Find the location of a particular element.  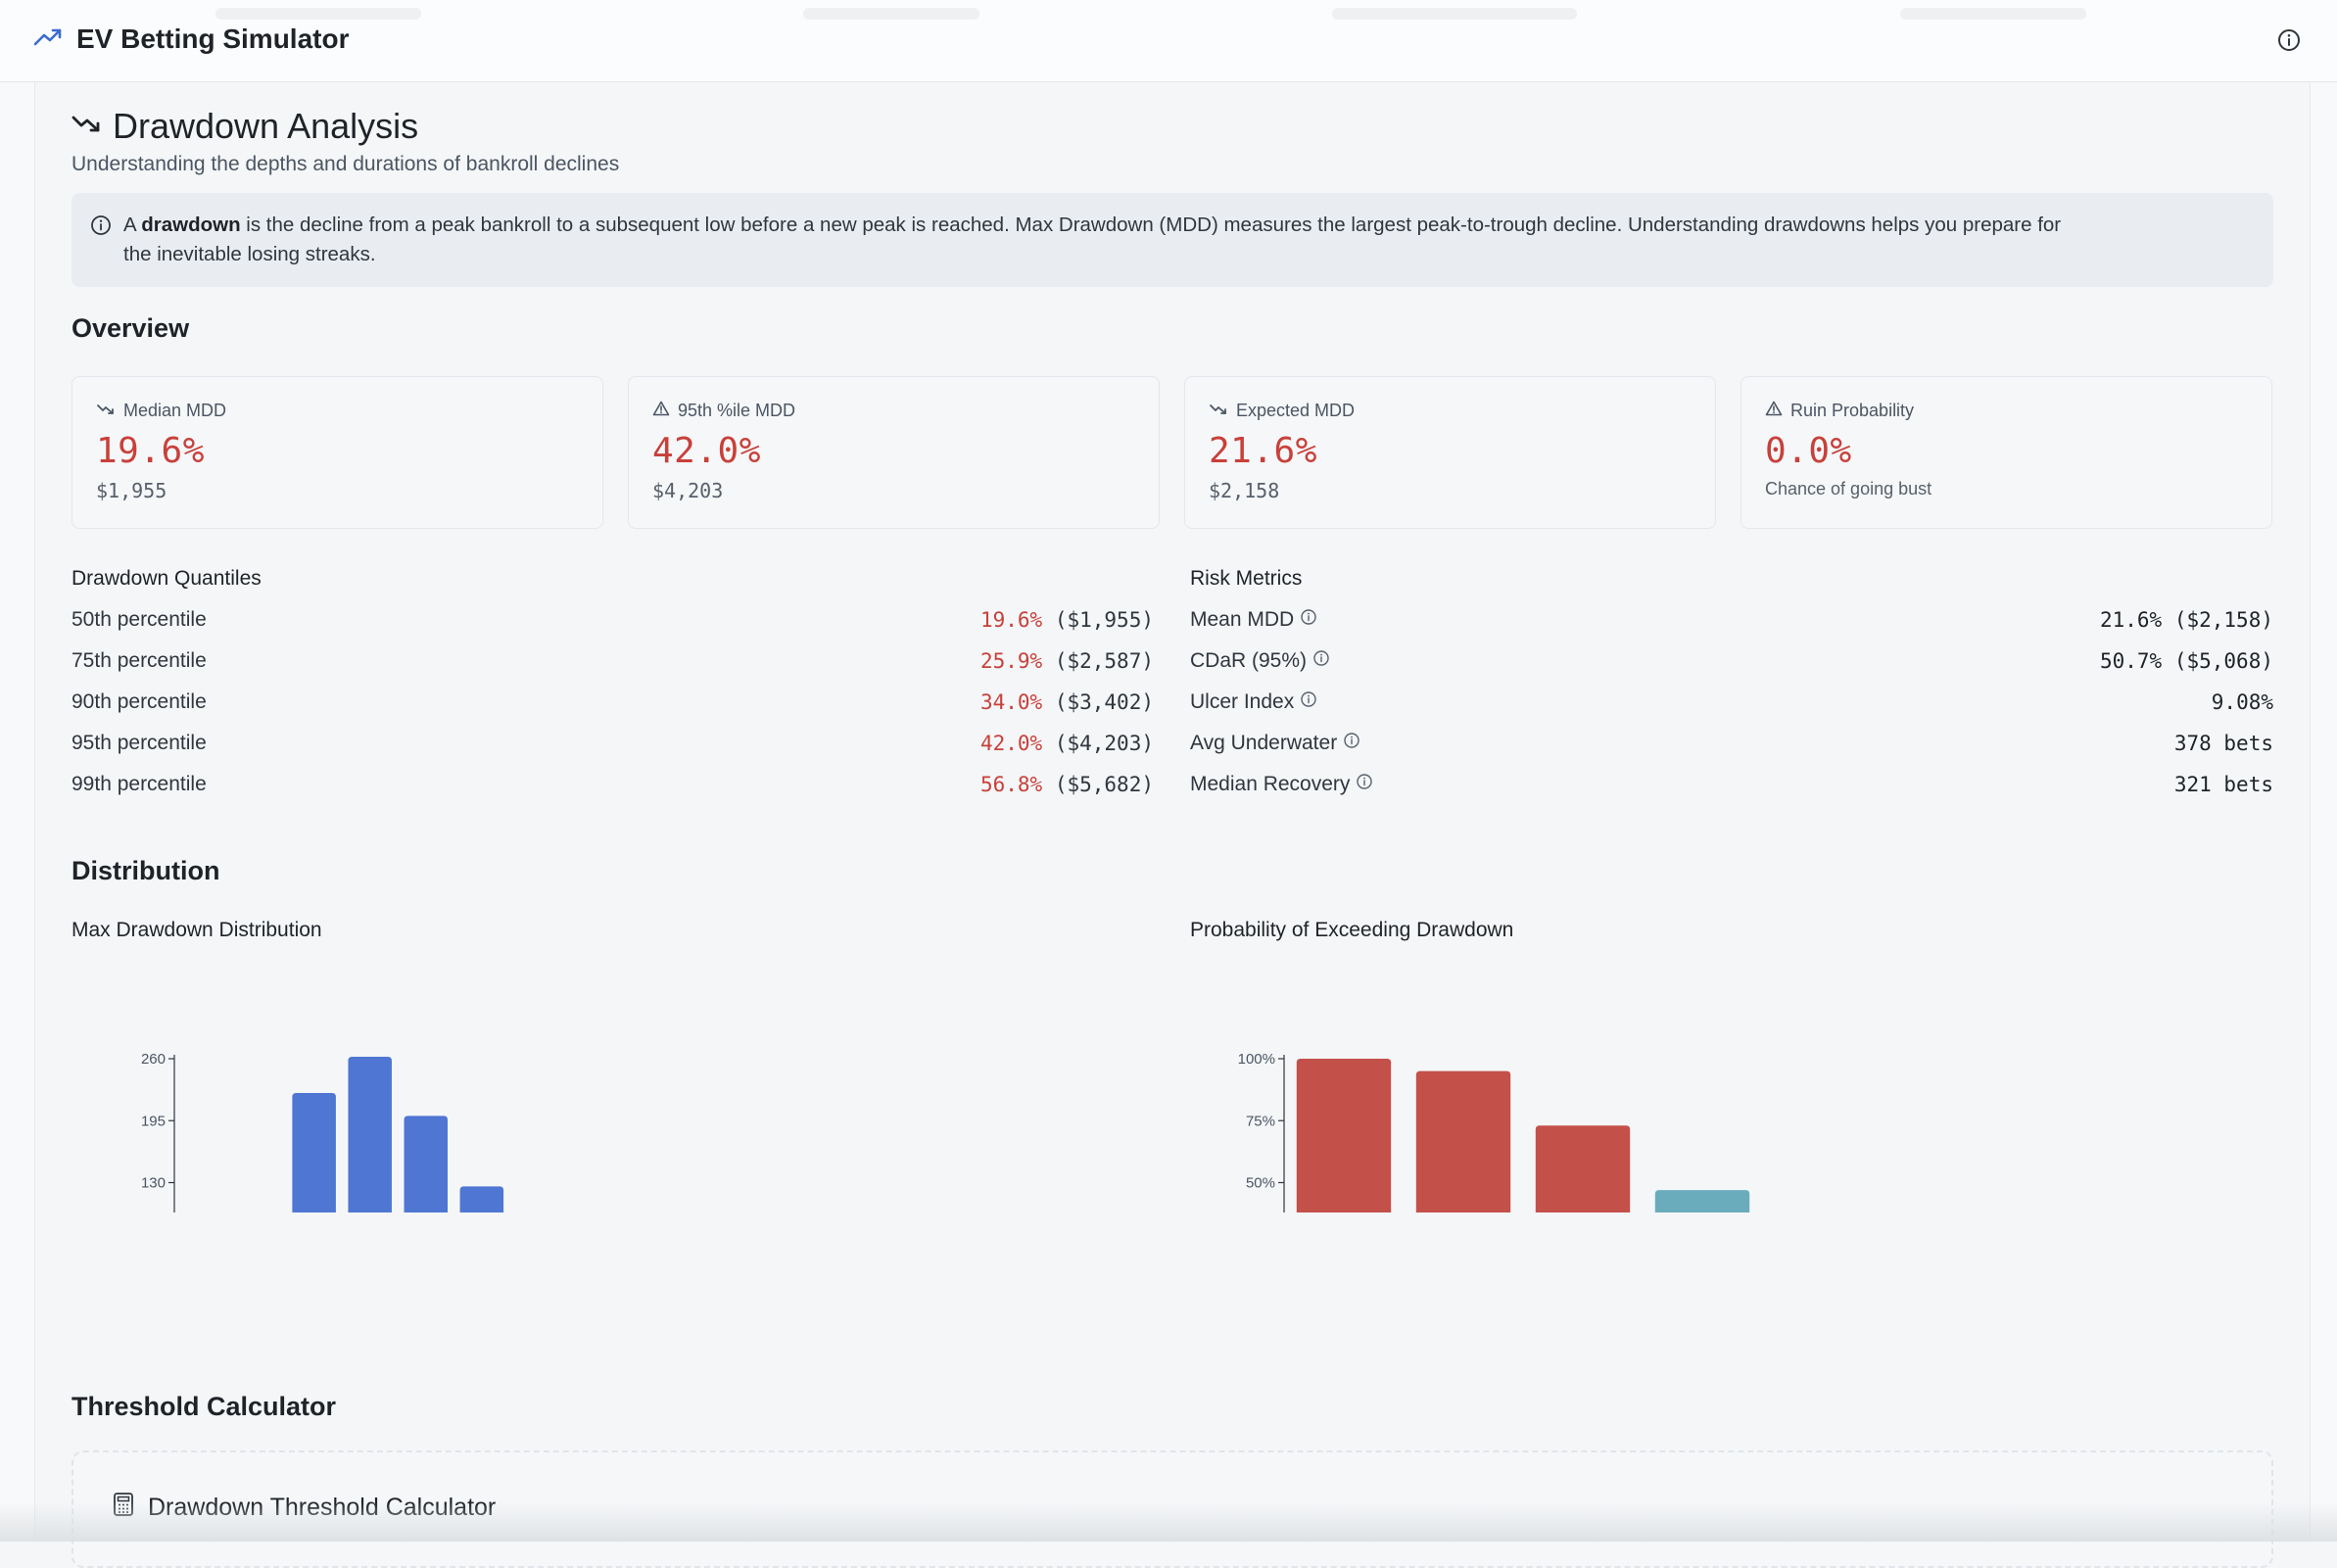

risk-row: Avg Underwater 378 bets is located at coordinates (1732, 743).